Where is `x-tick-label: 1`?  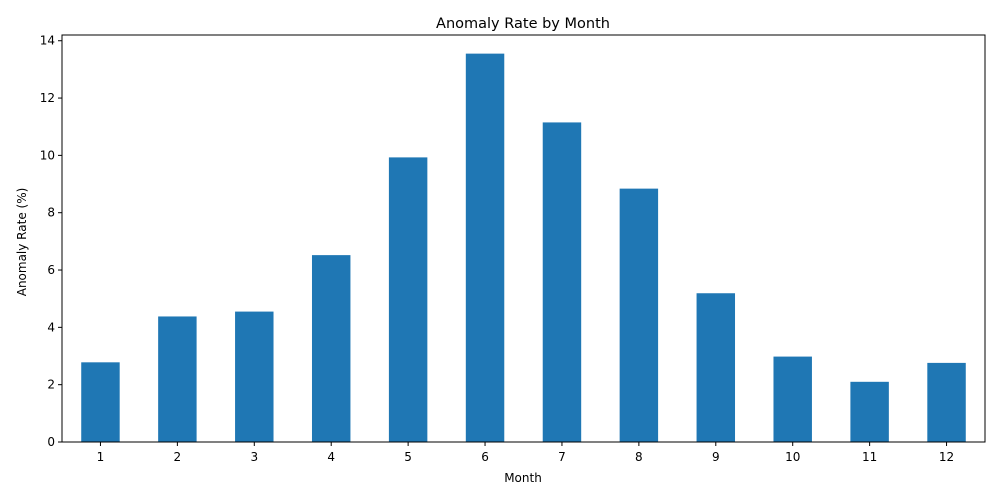
x-tick-label: 1 is located at coordinates (101, 457).